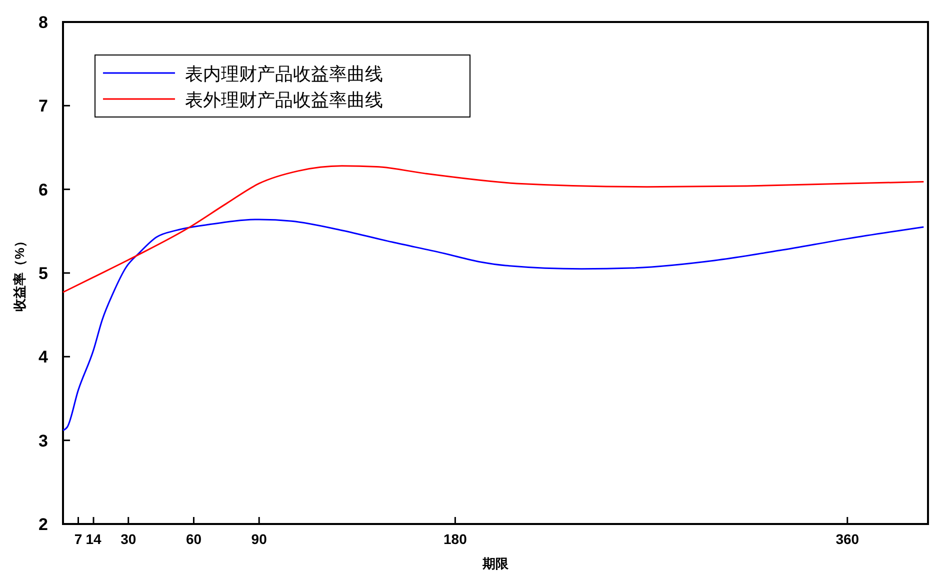  I want to click on x-tick-label: 360, so click(848, 539).